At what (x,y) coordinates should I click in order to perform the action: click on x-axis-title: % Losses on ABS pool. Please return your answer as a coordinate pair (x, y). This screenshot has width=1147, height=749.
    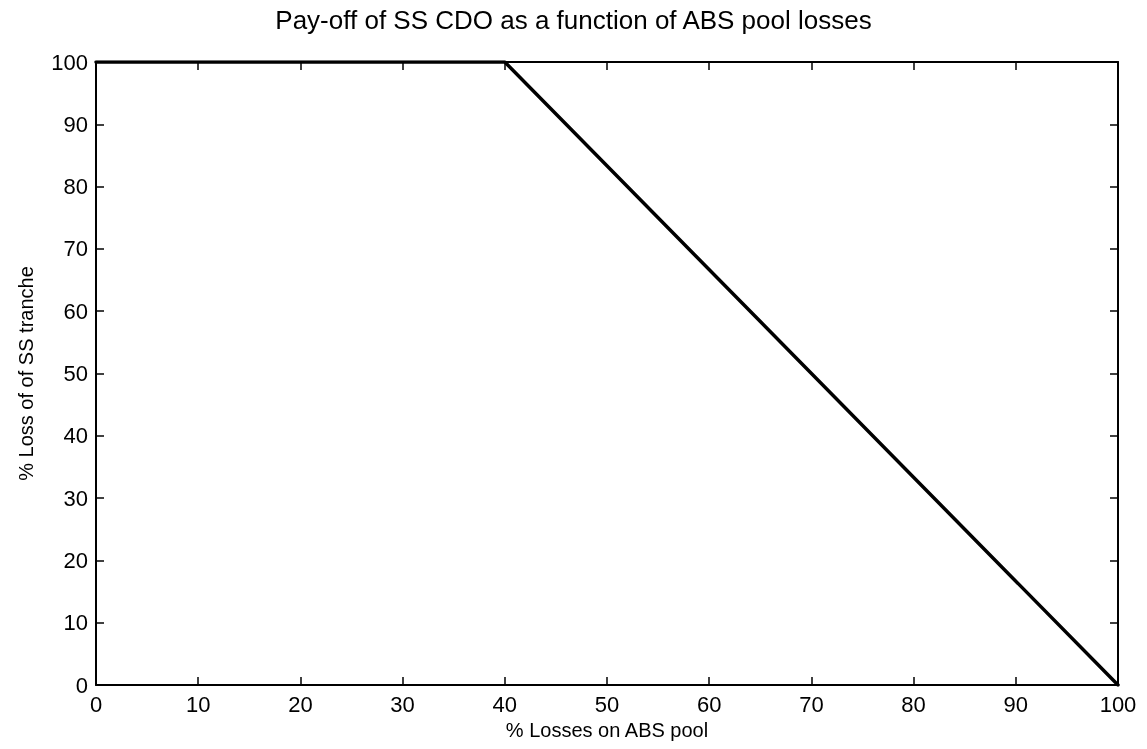
    Looking at the image, I should click on (607, 729).